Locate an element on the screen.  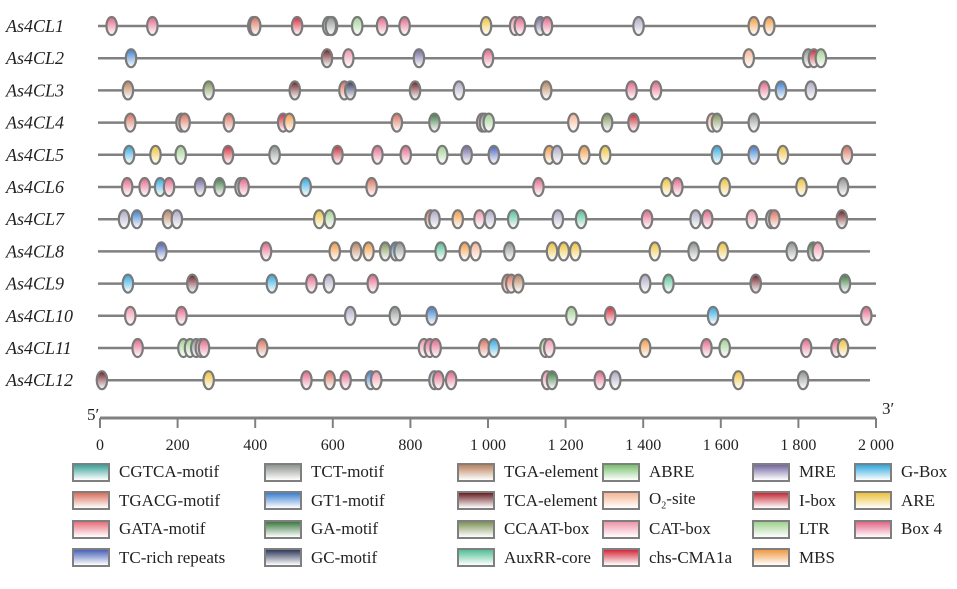
axis-tick-label: 1 200 is located at coordinates (566, 445).